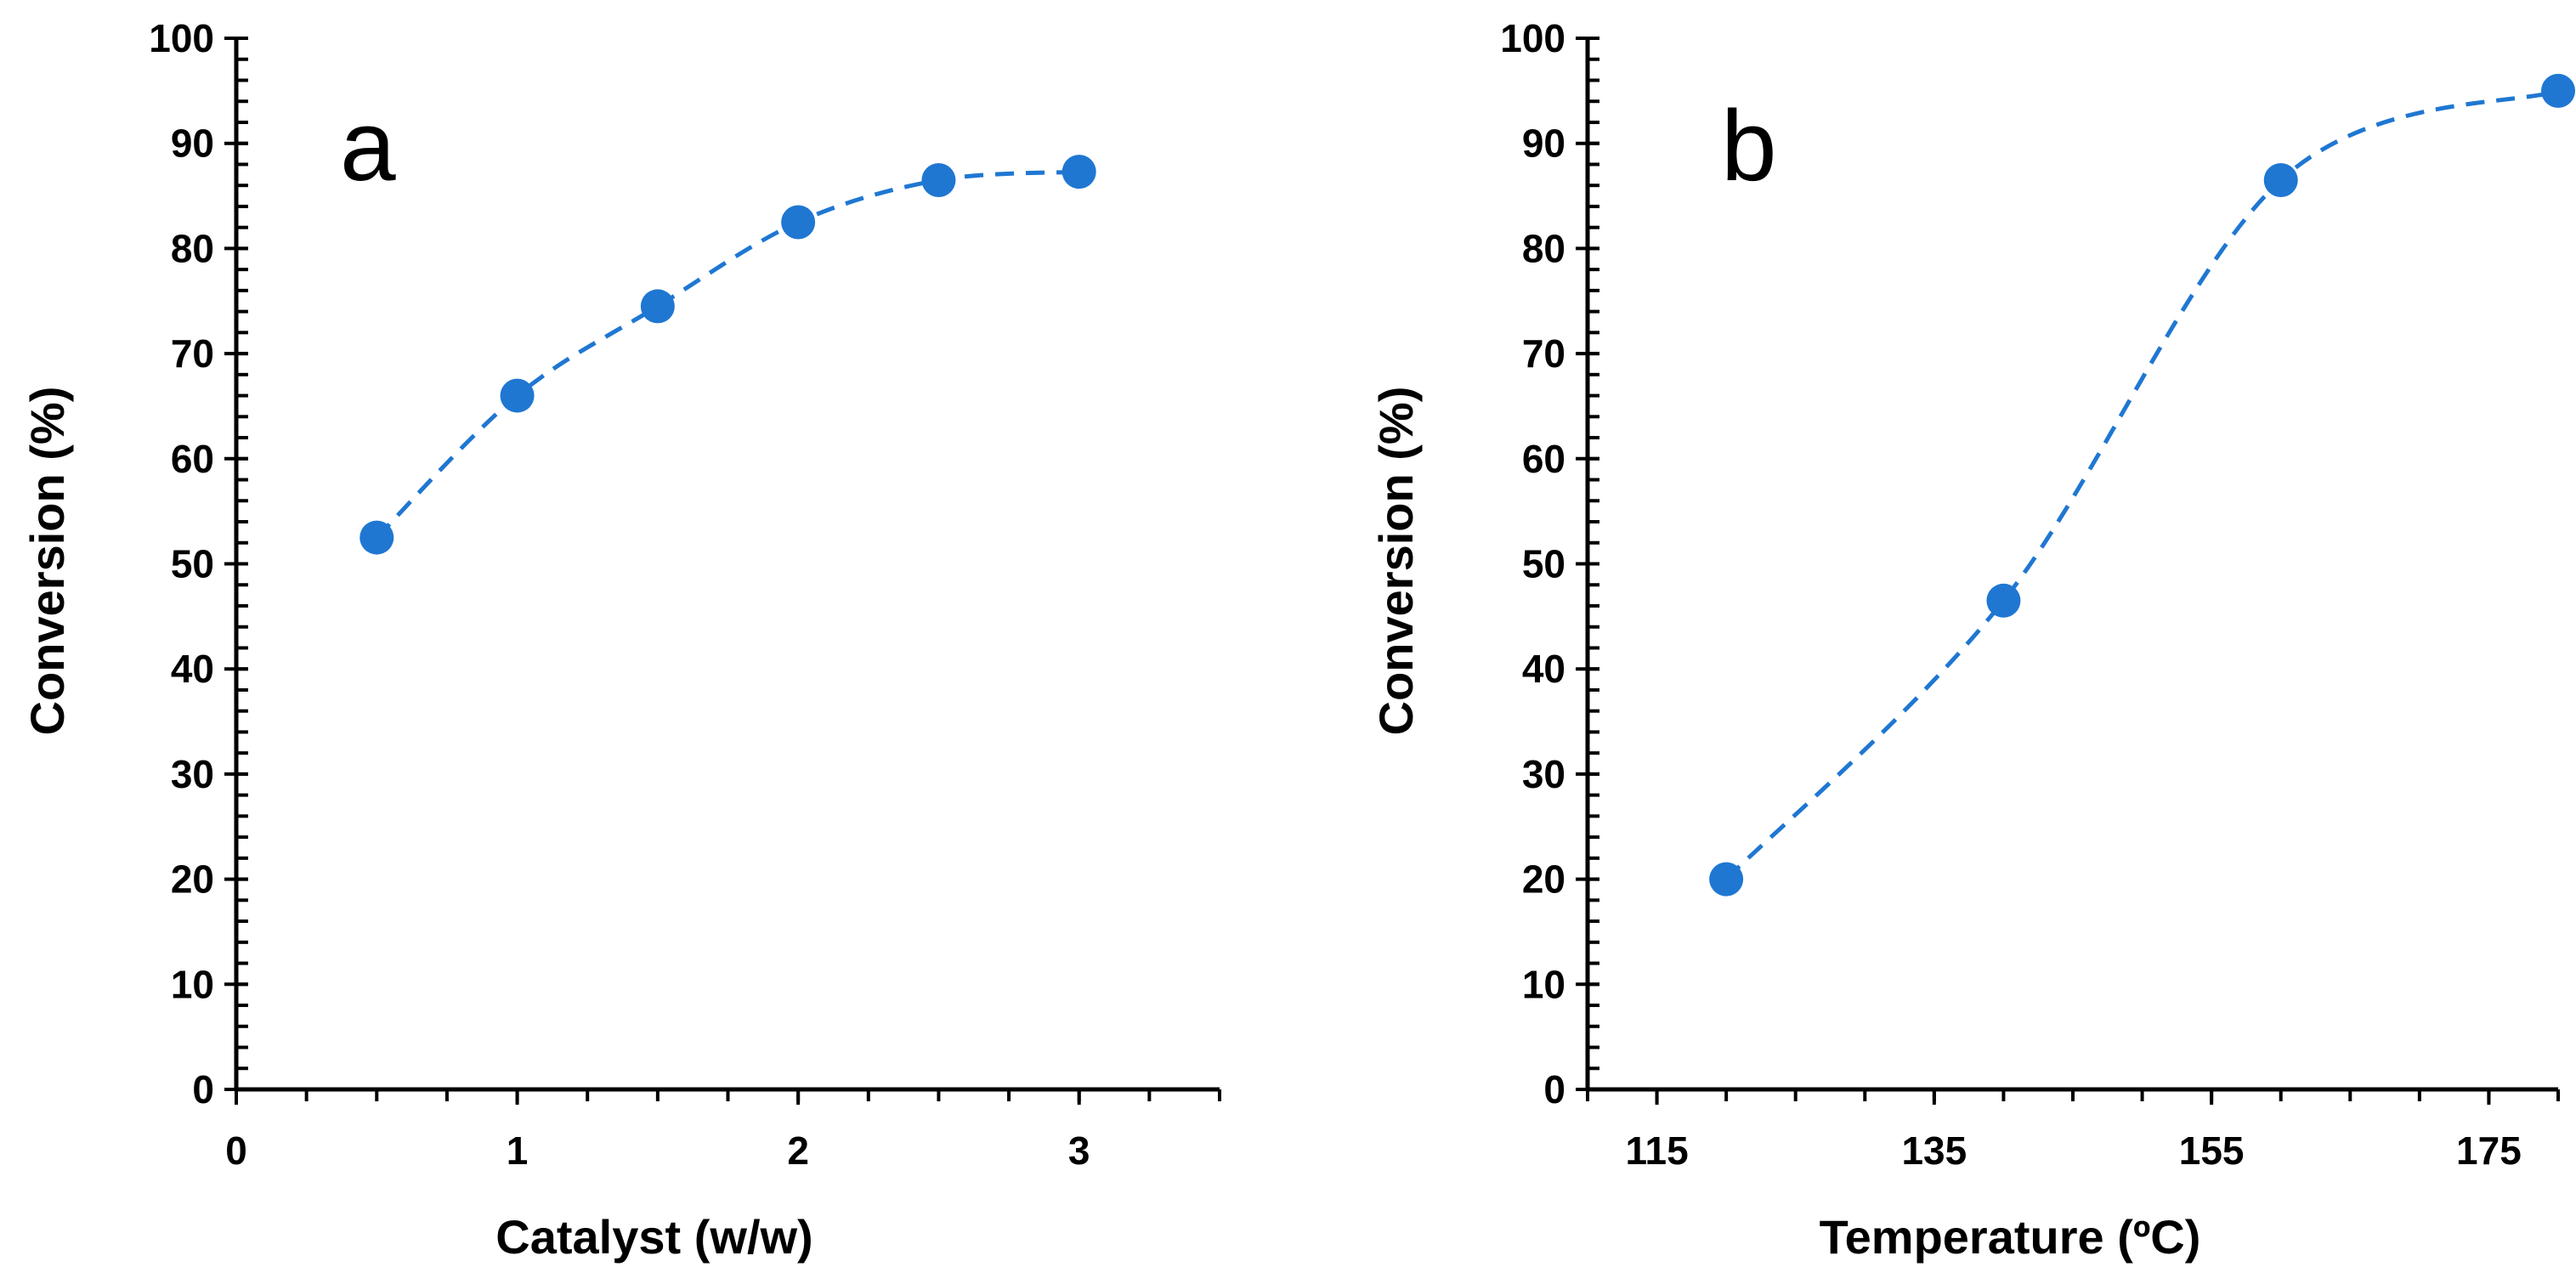  What do you see at coordinates (727, 354) in the screenshot?
I see `trend-line` at bounding box center [727, 354].